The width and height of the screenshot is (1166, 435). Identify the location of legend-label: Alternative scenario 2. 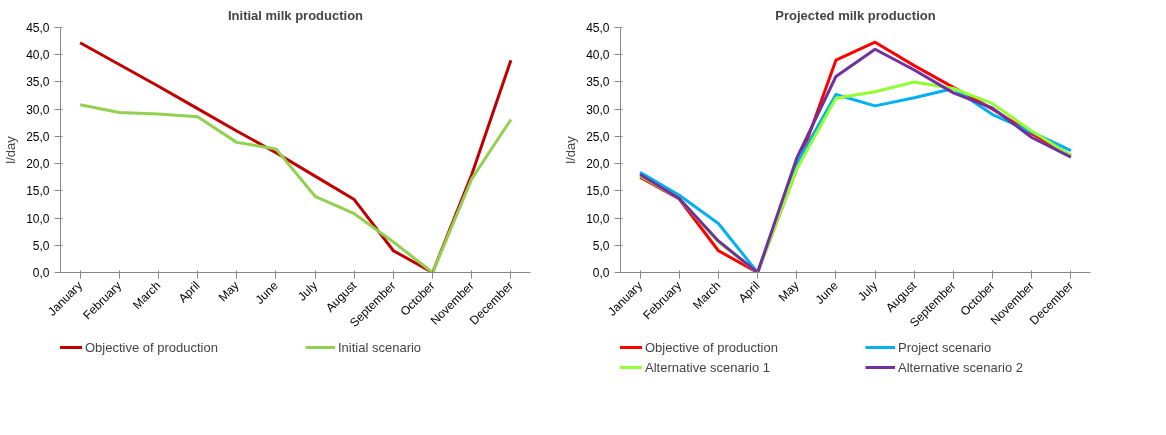
(961, 367).